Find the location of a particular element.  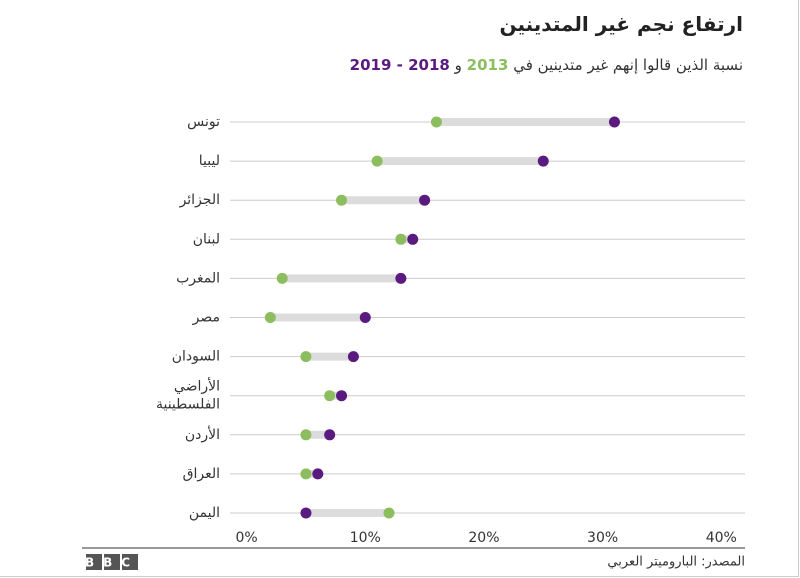

category-label: ليبيا is located at coordinates (209, 161).